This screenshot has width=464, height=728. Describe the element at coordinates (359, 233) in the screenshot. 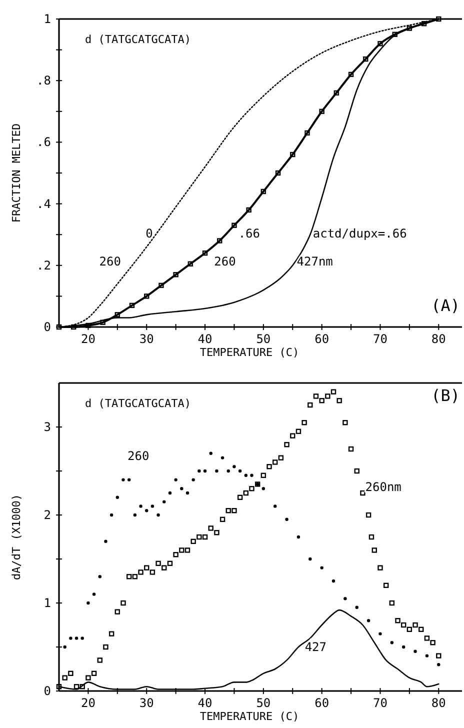

I see `annotation: actd/dupx=.66` at that location.